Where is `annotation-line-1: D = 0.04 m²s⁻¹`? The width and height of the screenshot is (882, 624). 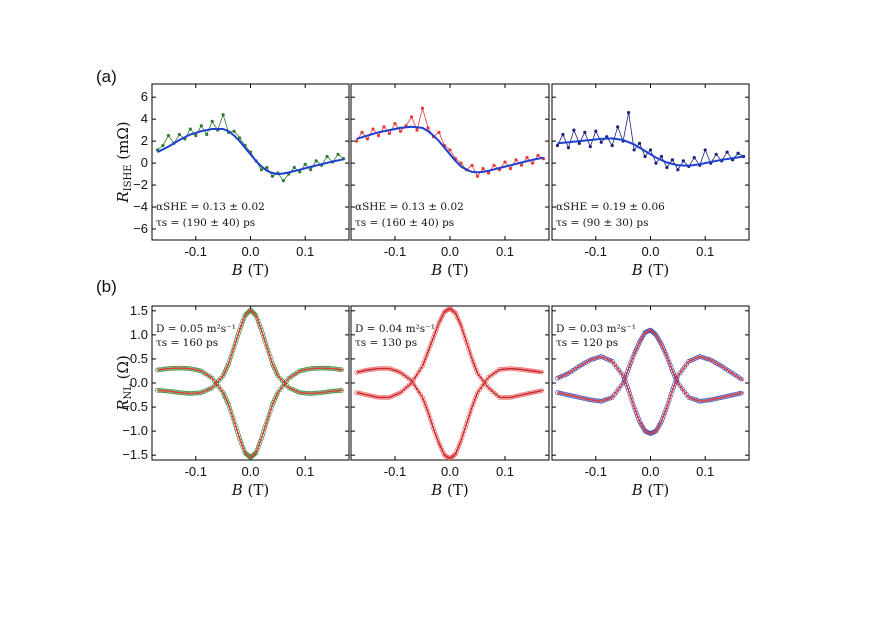 annotation-line-1: D = 0.04 m²s⁻¹ is located at coordinates (395, 329).